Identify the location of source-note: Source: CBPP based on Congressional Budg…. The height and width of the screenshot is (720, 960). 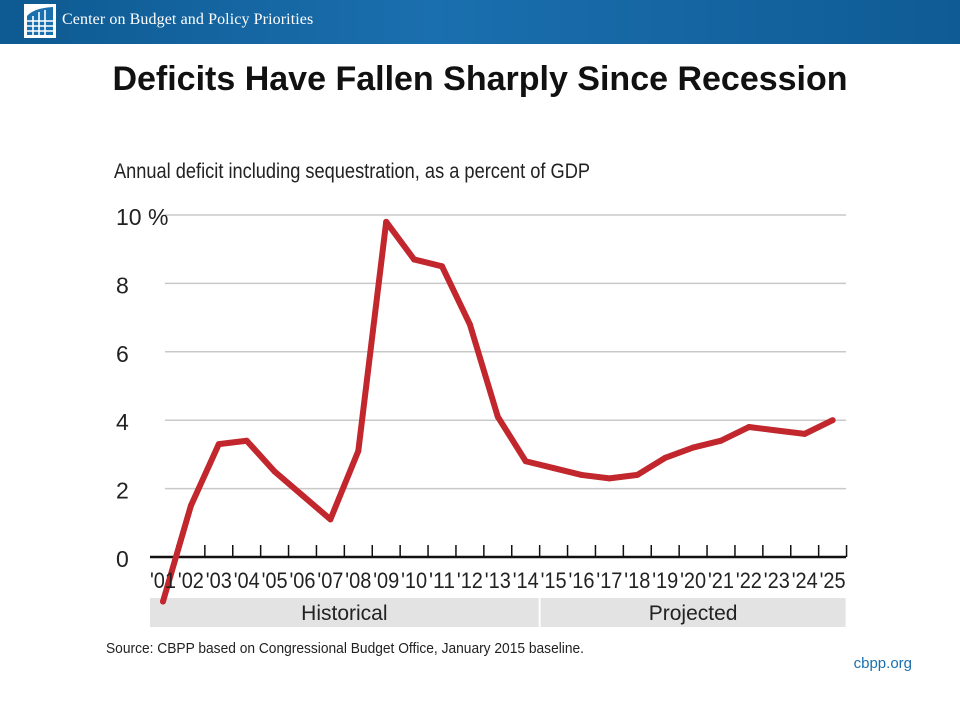
(345, 648).